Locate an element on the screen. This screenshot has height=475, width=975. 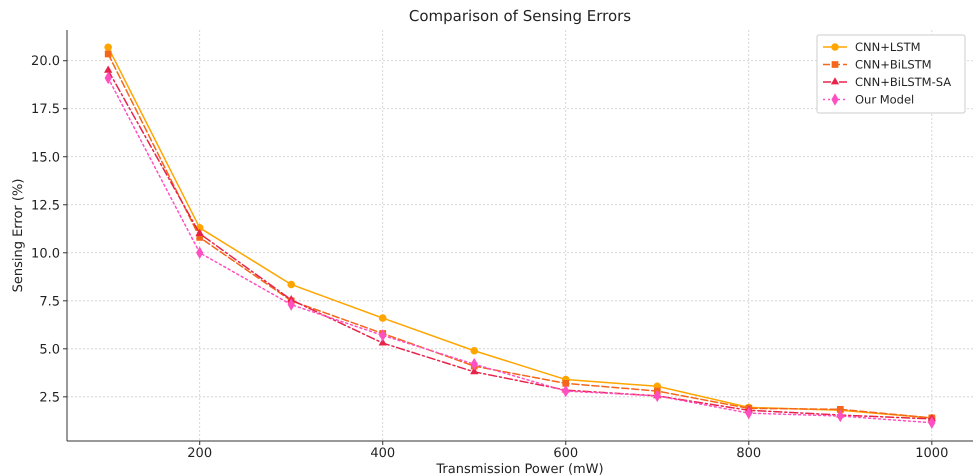
x-tick-label: 1000 is located at coordinates (931, 453).